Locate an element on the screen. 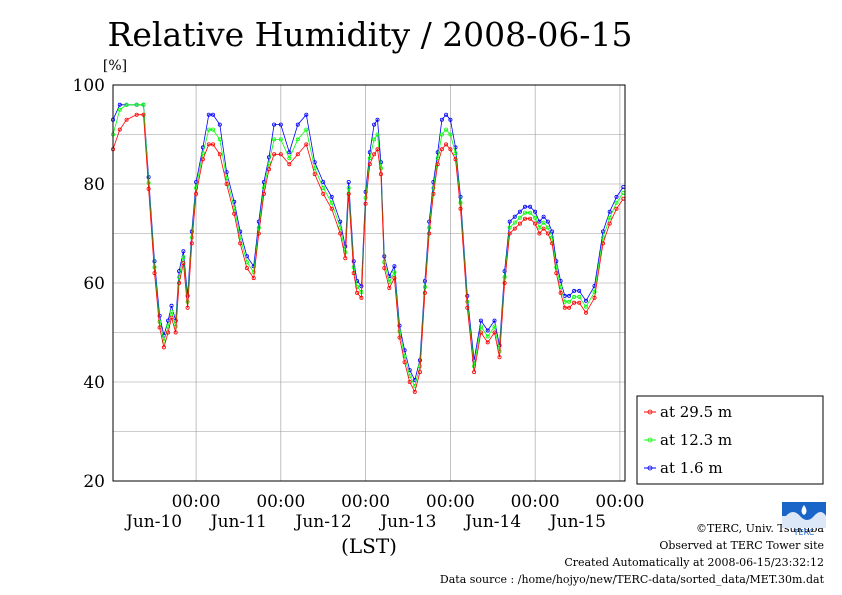 This screenshot has width=842, height=595. legend-box is located at coordinates (730, 440).